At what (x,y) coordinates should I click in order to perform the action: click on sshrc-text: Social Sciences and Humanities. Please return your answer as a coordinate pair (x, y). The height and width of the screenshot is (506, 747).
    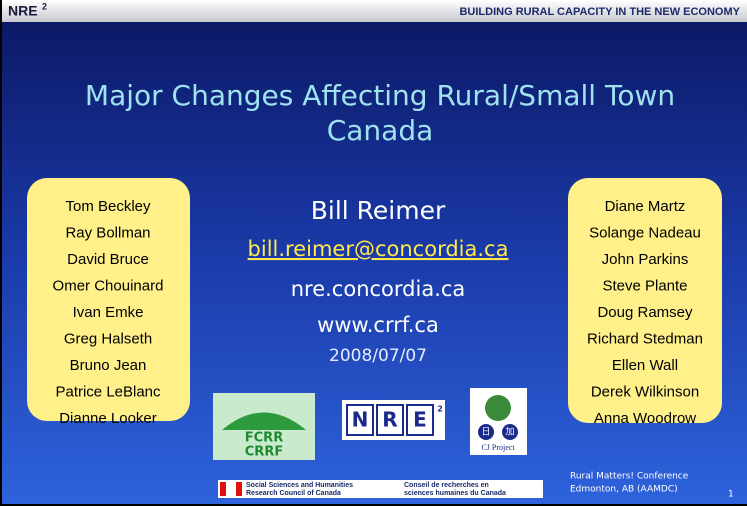
    Looking at the image, I should click on (299, 485).